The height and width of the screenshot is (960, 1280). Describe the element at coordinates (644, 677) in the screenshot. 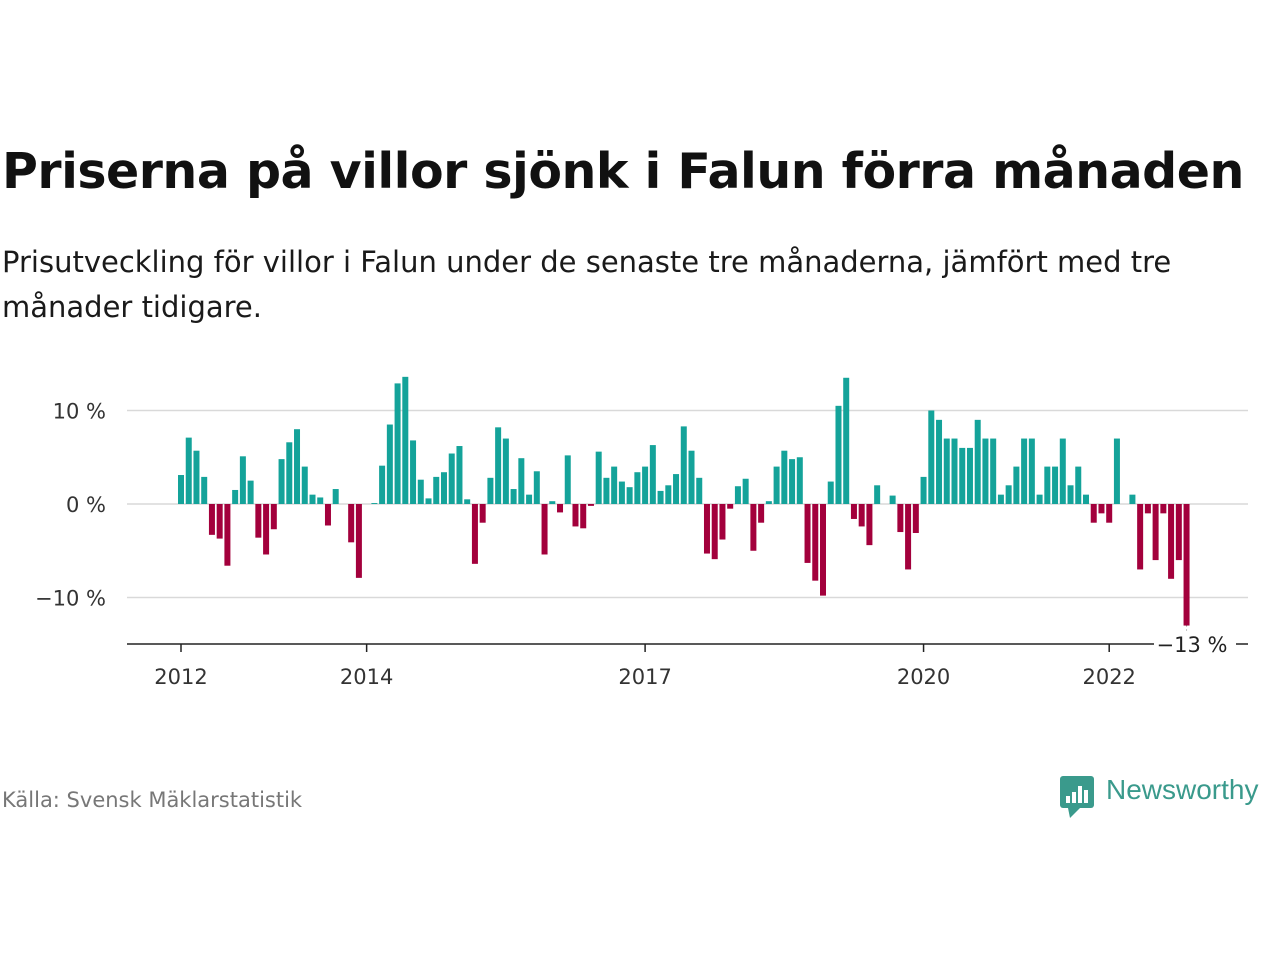

I see `x-tick-label: 2017` at that location.